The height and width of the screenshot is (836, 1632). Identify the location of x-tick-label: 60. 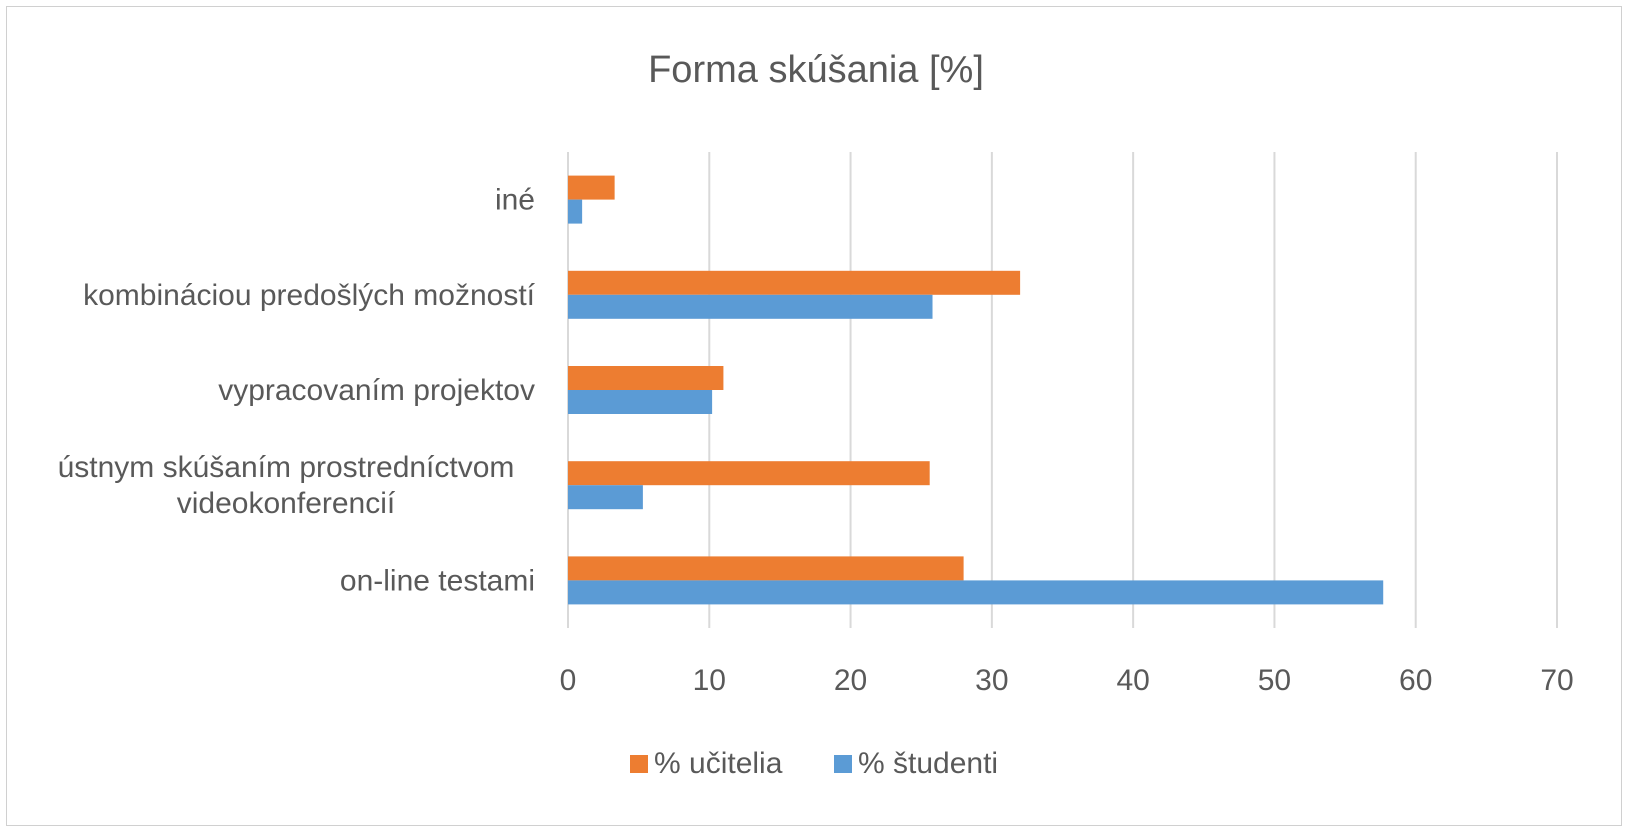
(1415, 680).